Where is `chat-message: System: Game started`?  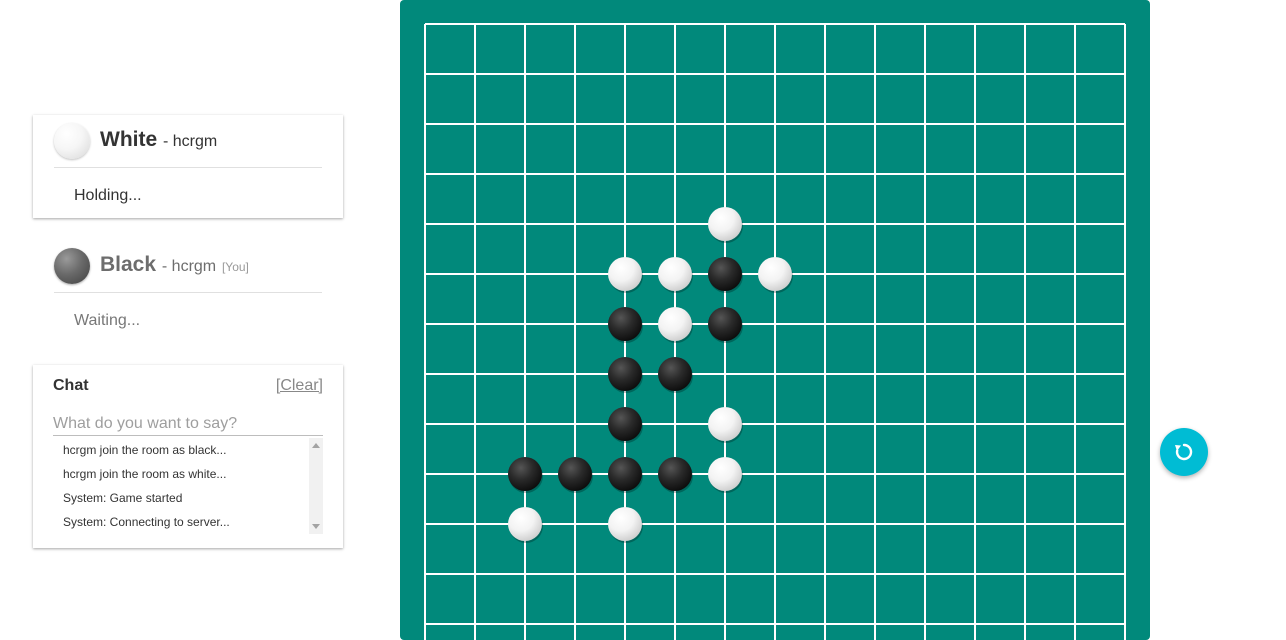
chat-message: System: Game started is located at coordinates (123, 498).